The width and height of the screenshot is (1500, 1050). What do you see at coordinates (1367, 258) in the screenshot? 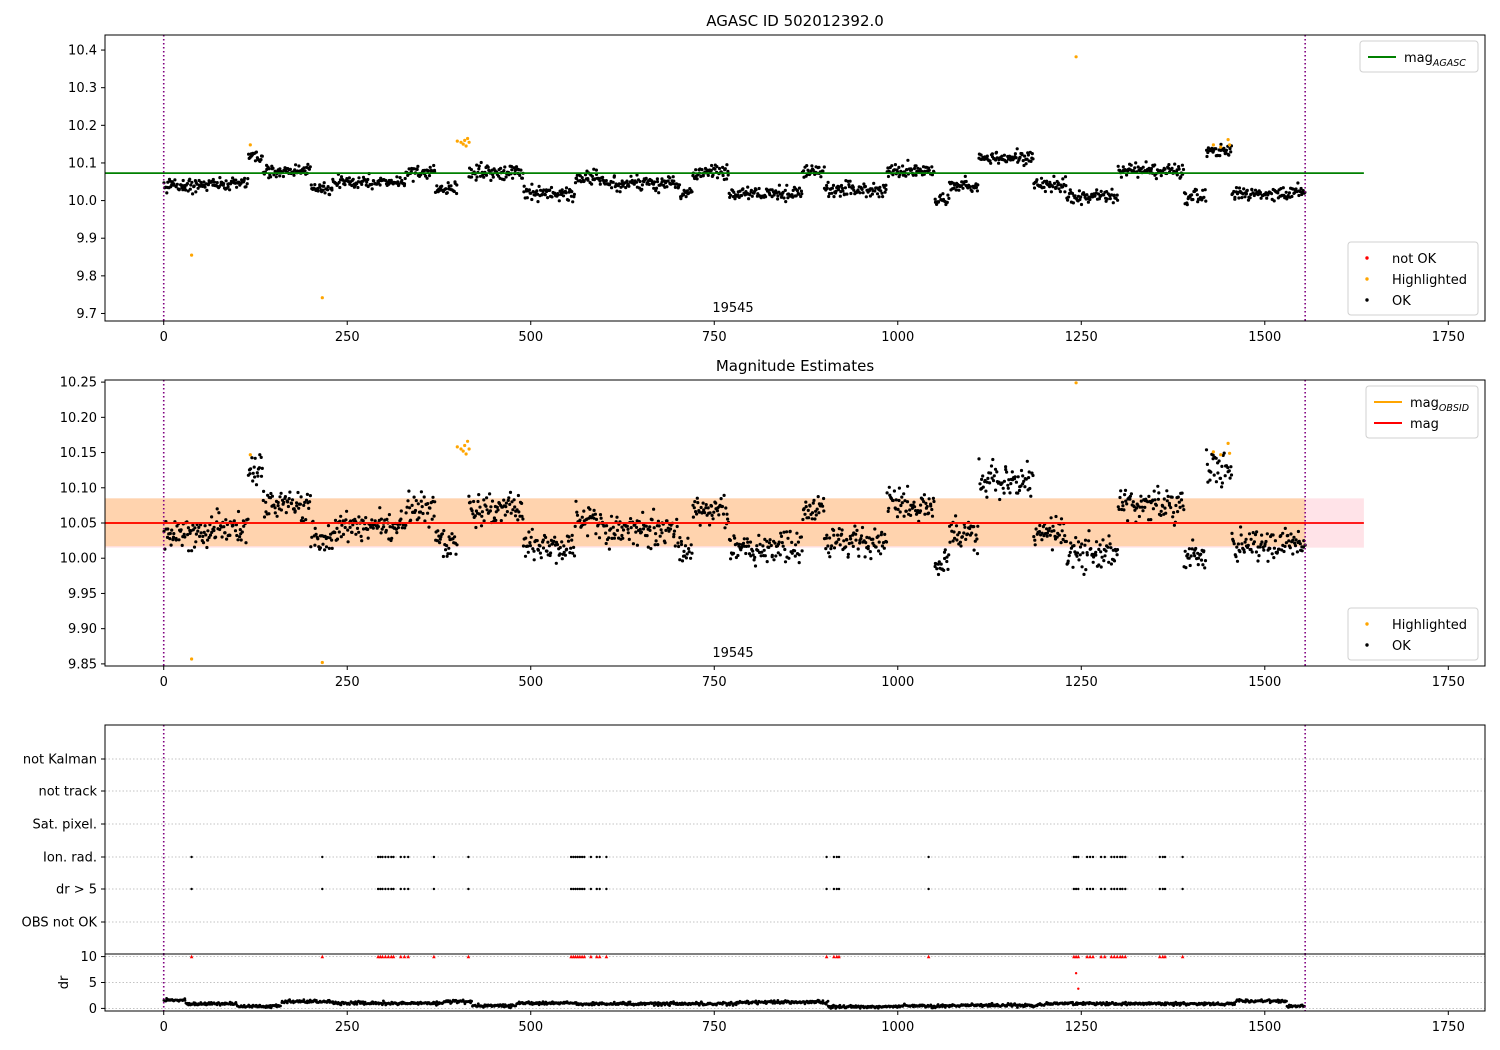
I see `legend-dot-swatch` at bounding box center [1367, 258].